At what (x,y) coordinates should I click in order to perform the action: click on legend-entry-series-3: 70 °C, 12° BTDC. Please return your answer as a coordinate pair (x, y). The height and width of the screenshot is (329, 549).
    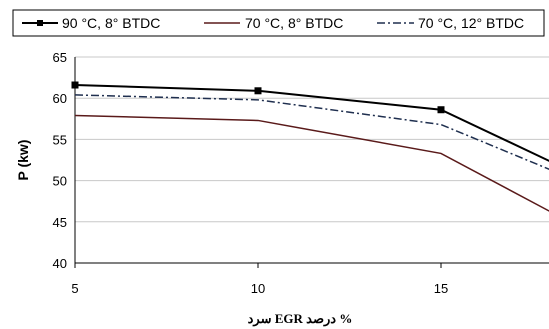
    Looking at the image, I should click on (471, 23).